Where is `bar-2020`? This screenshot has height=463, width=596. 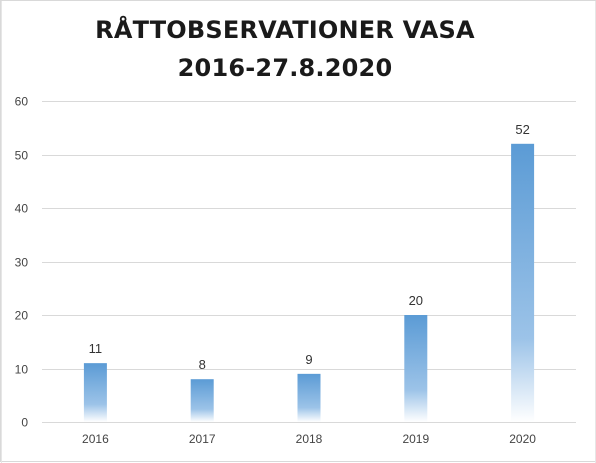 bar-2020 is located at coordinates (523, 283).